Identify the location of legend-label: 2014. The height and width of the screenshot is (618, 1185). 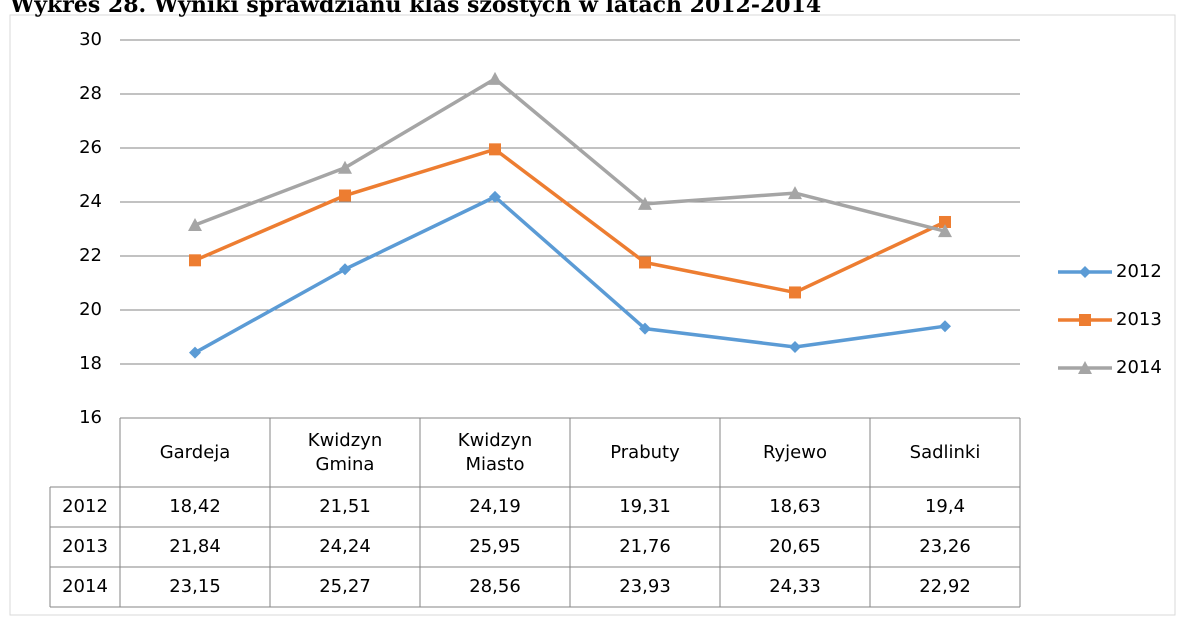
(1139, 367).